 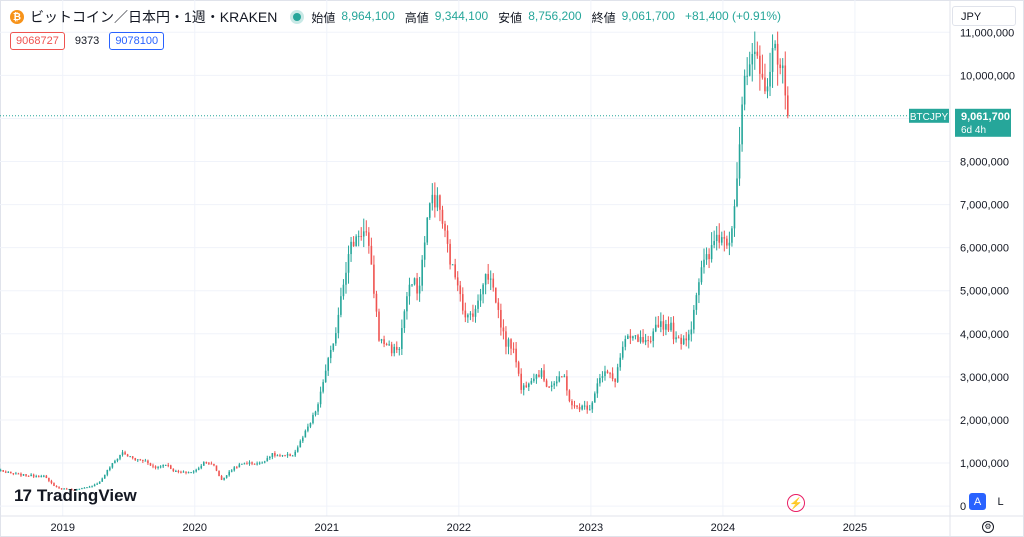 What do you see at coordinates (963, 507) in the screenshot?
I see `y-tick-label: 0` at bounding box center [963, 507].